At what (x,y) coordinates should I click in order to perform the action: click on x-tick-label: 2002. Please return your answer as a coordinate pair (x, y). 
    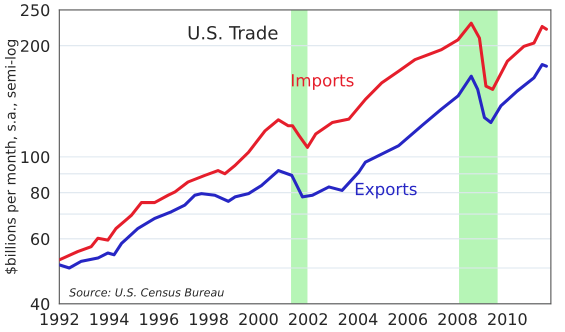
    Looking at the image, I should click on (308, 319).